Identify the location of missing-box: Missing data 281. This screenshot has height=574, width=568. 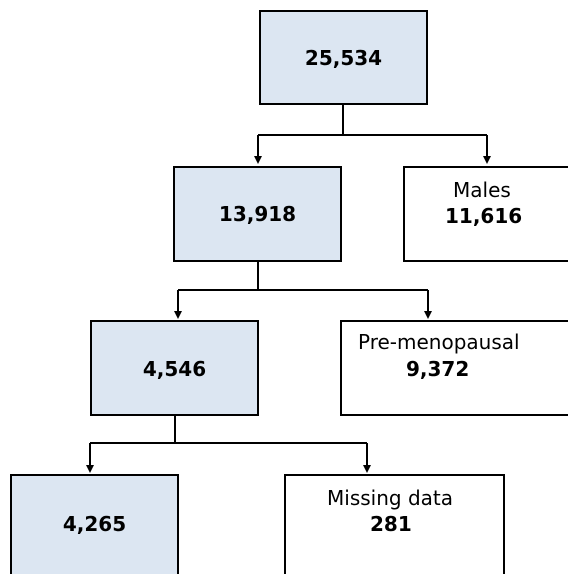
(394, 524).